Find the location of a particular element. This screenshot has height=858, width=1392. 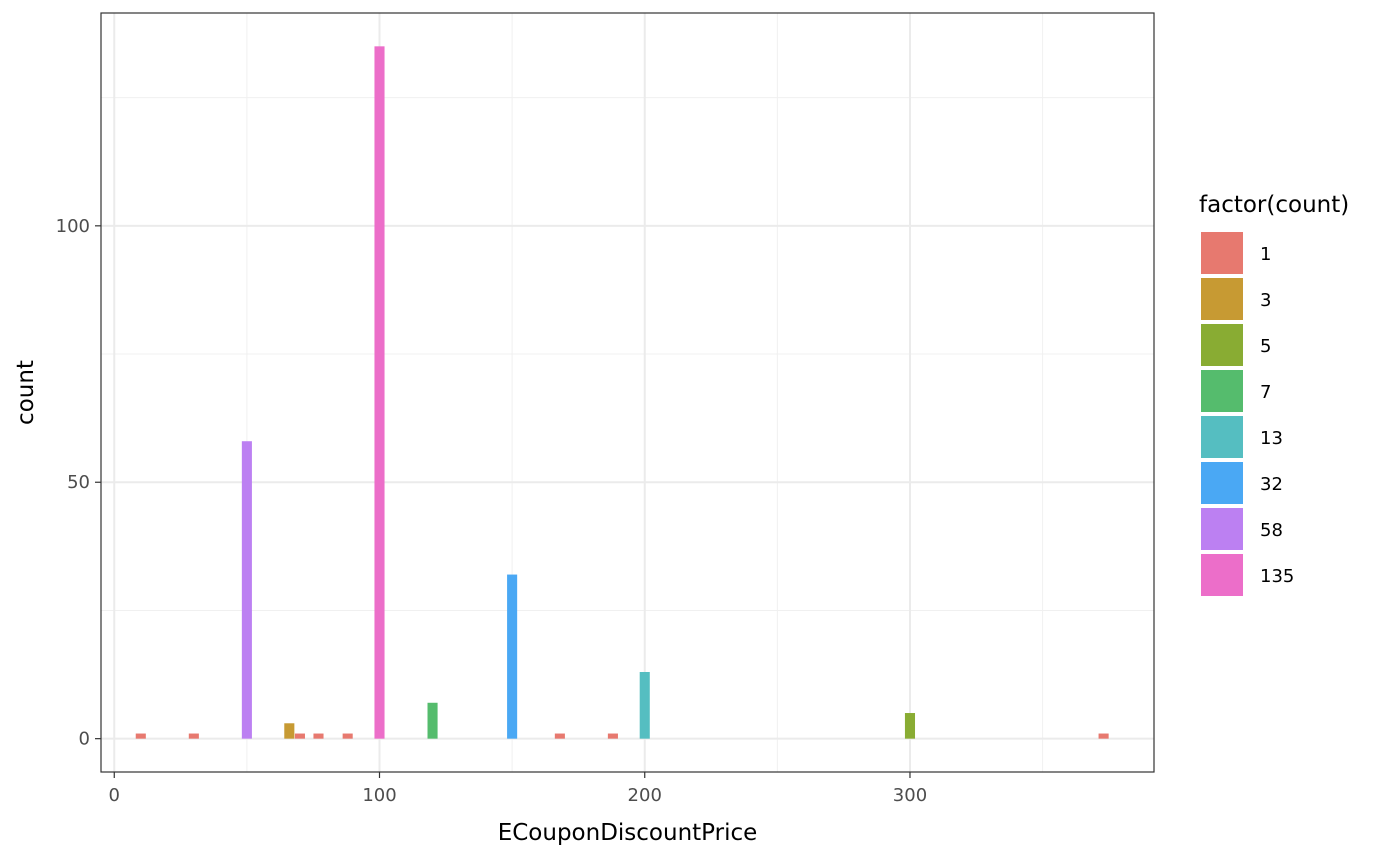

x-tick-label: 200 is located at coordinates (645, 795).